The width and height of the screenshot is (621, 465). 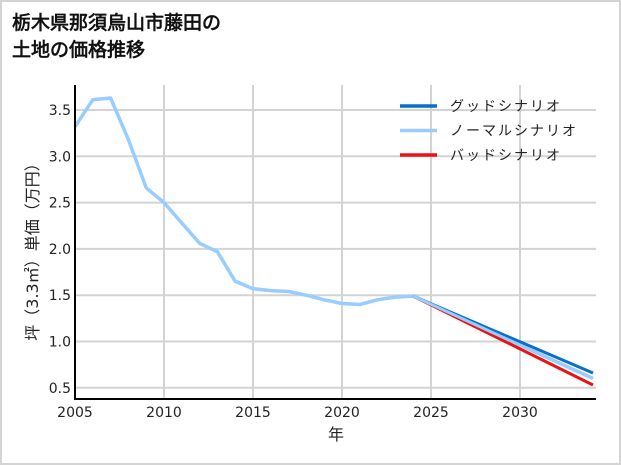 What do you see at coordinates (342, 413) in the screenshot?
I see `x-tick-label: 2020` at bounding box center [342, 413].